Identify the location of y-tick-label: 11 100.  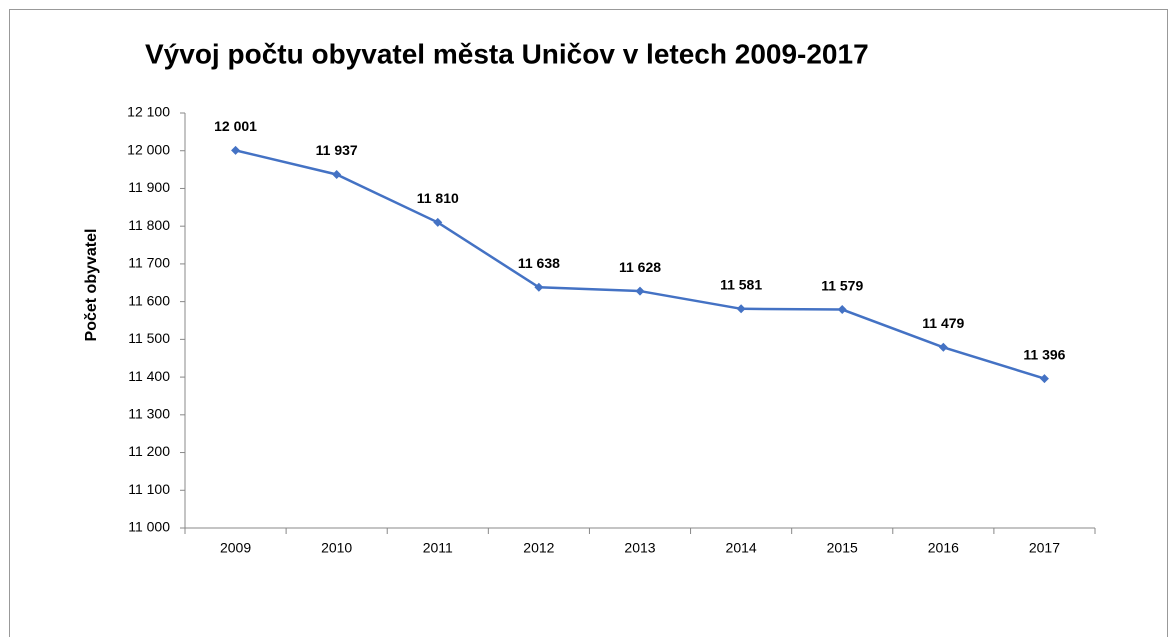
(149, 489).